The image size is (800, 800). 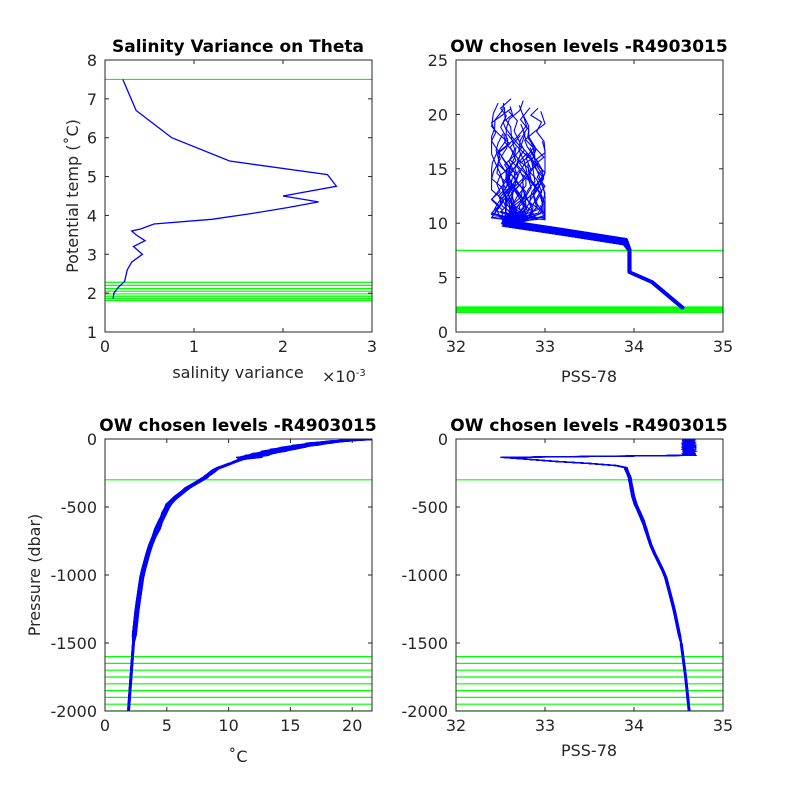 What do you see at coordinates (92, 215) in the screenshot?
I see `p1-ytick-label-3: 4` at bounding box center [92, 215].